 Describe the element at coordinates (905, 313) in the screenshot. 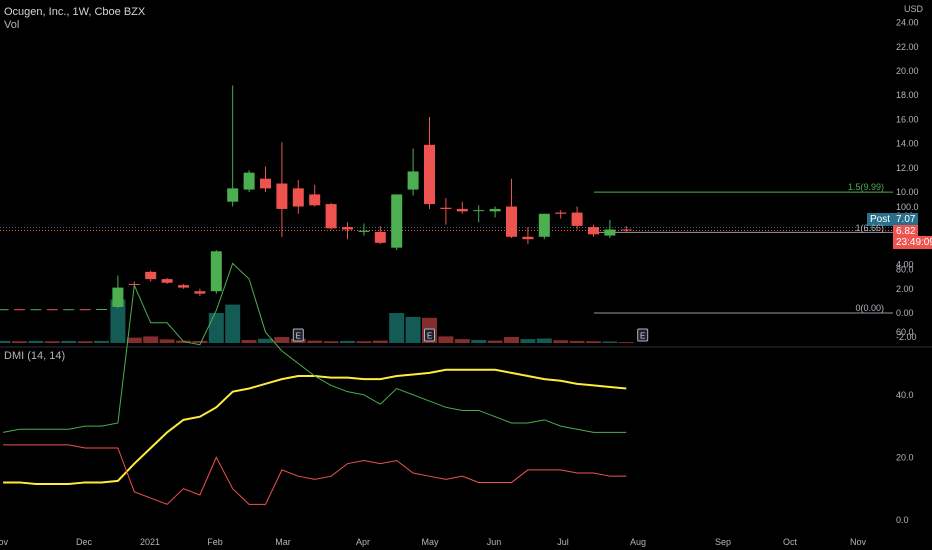

I see `price-axis-tick: 0.00` at that location.